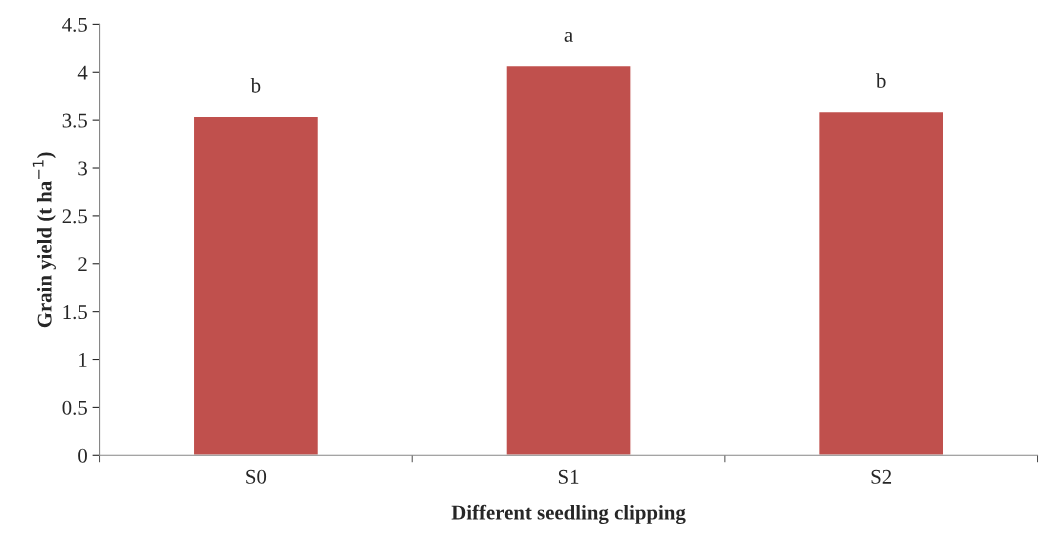 This screenshot has height=542, width=1048. I want to click on y-tick-label: 3.5, so click(74, 120).